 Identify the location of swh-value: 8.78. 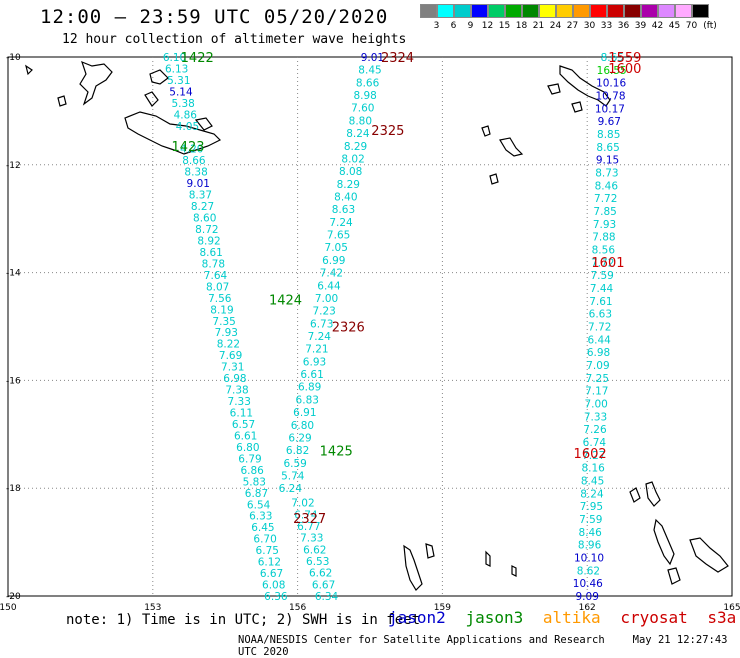
(213, 264).